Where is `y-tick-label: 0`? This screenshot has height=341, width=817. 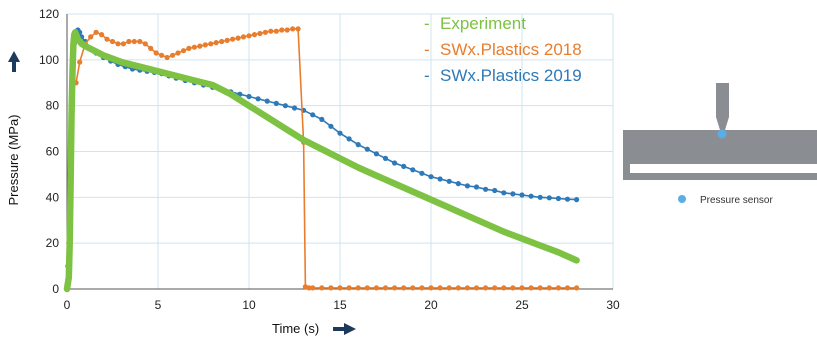
y-tick-label: 0 is located at coordinates (55, 289).